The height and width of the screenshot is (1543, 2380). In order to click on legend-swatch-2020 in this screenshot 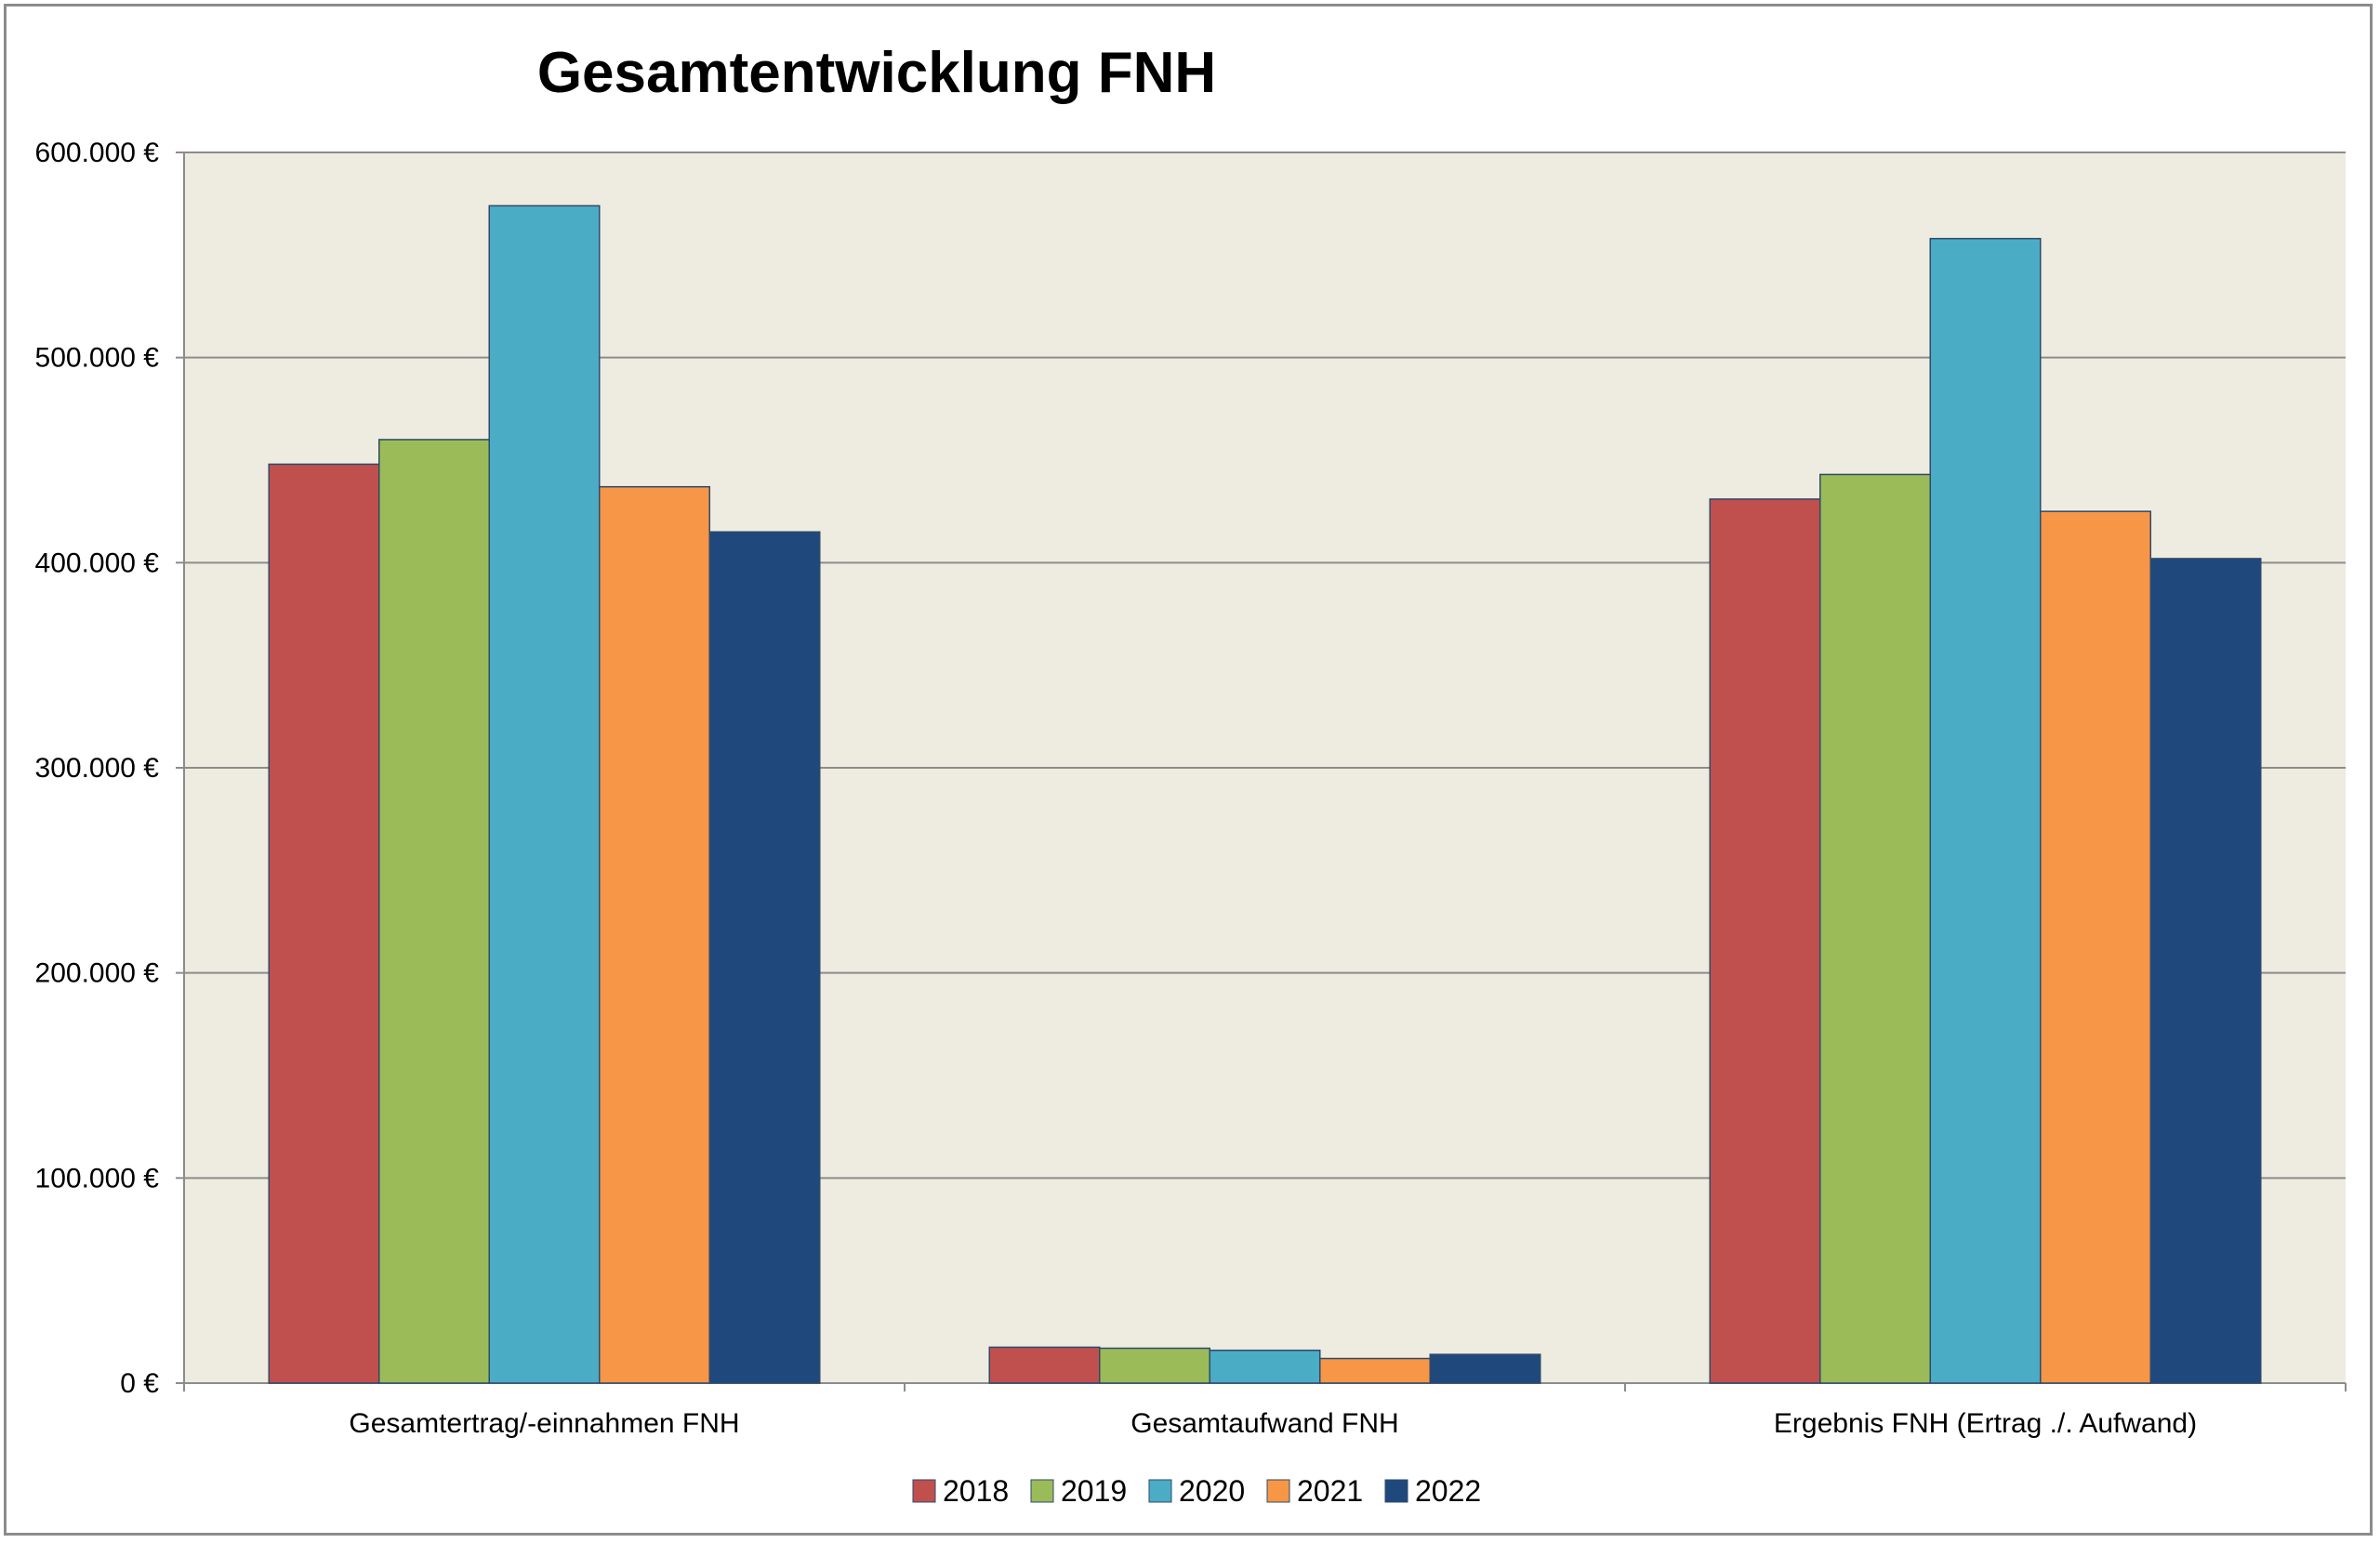, I will do `click(1160, 1491)`.